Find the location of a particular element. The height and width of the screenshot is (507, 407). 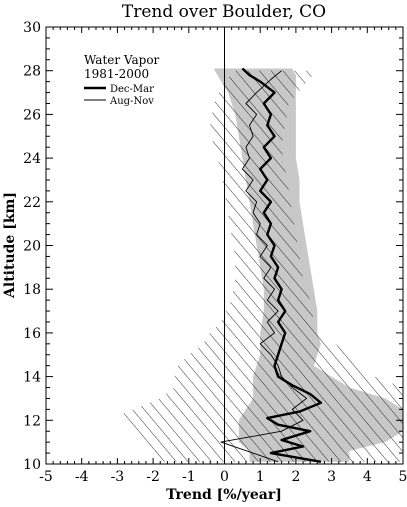

x-tick-label: -5 is located at coordinates (46, 477).